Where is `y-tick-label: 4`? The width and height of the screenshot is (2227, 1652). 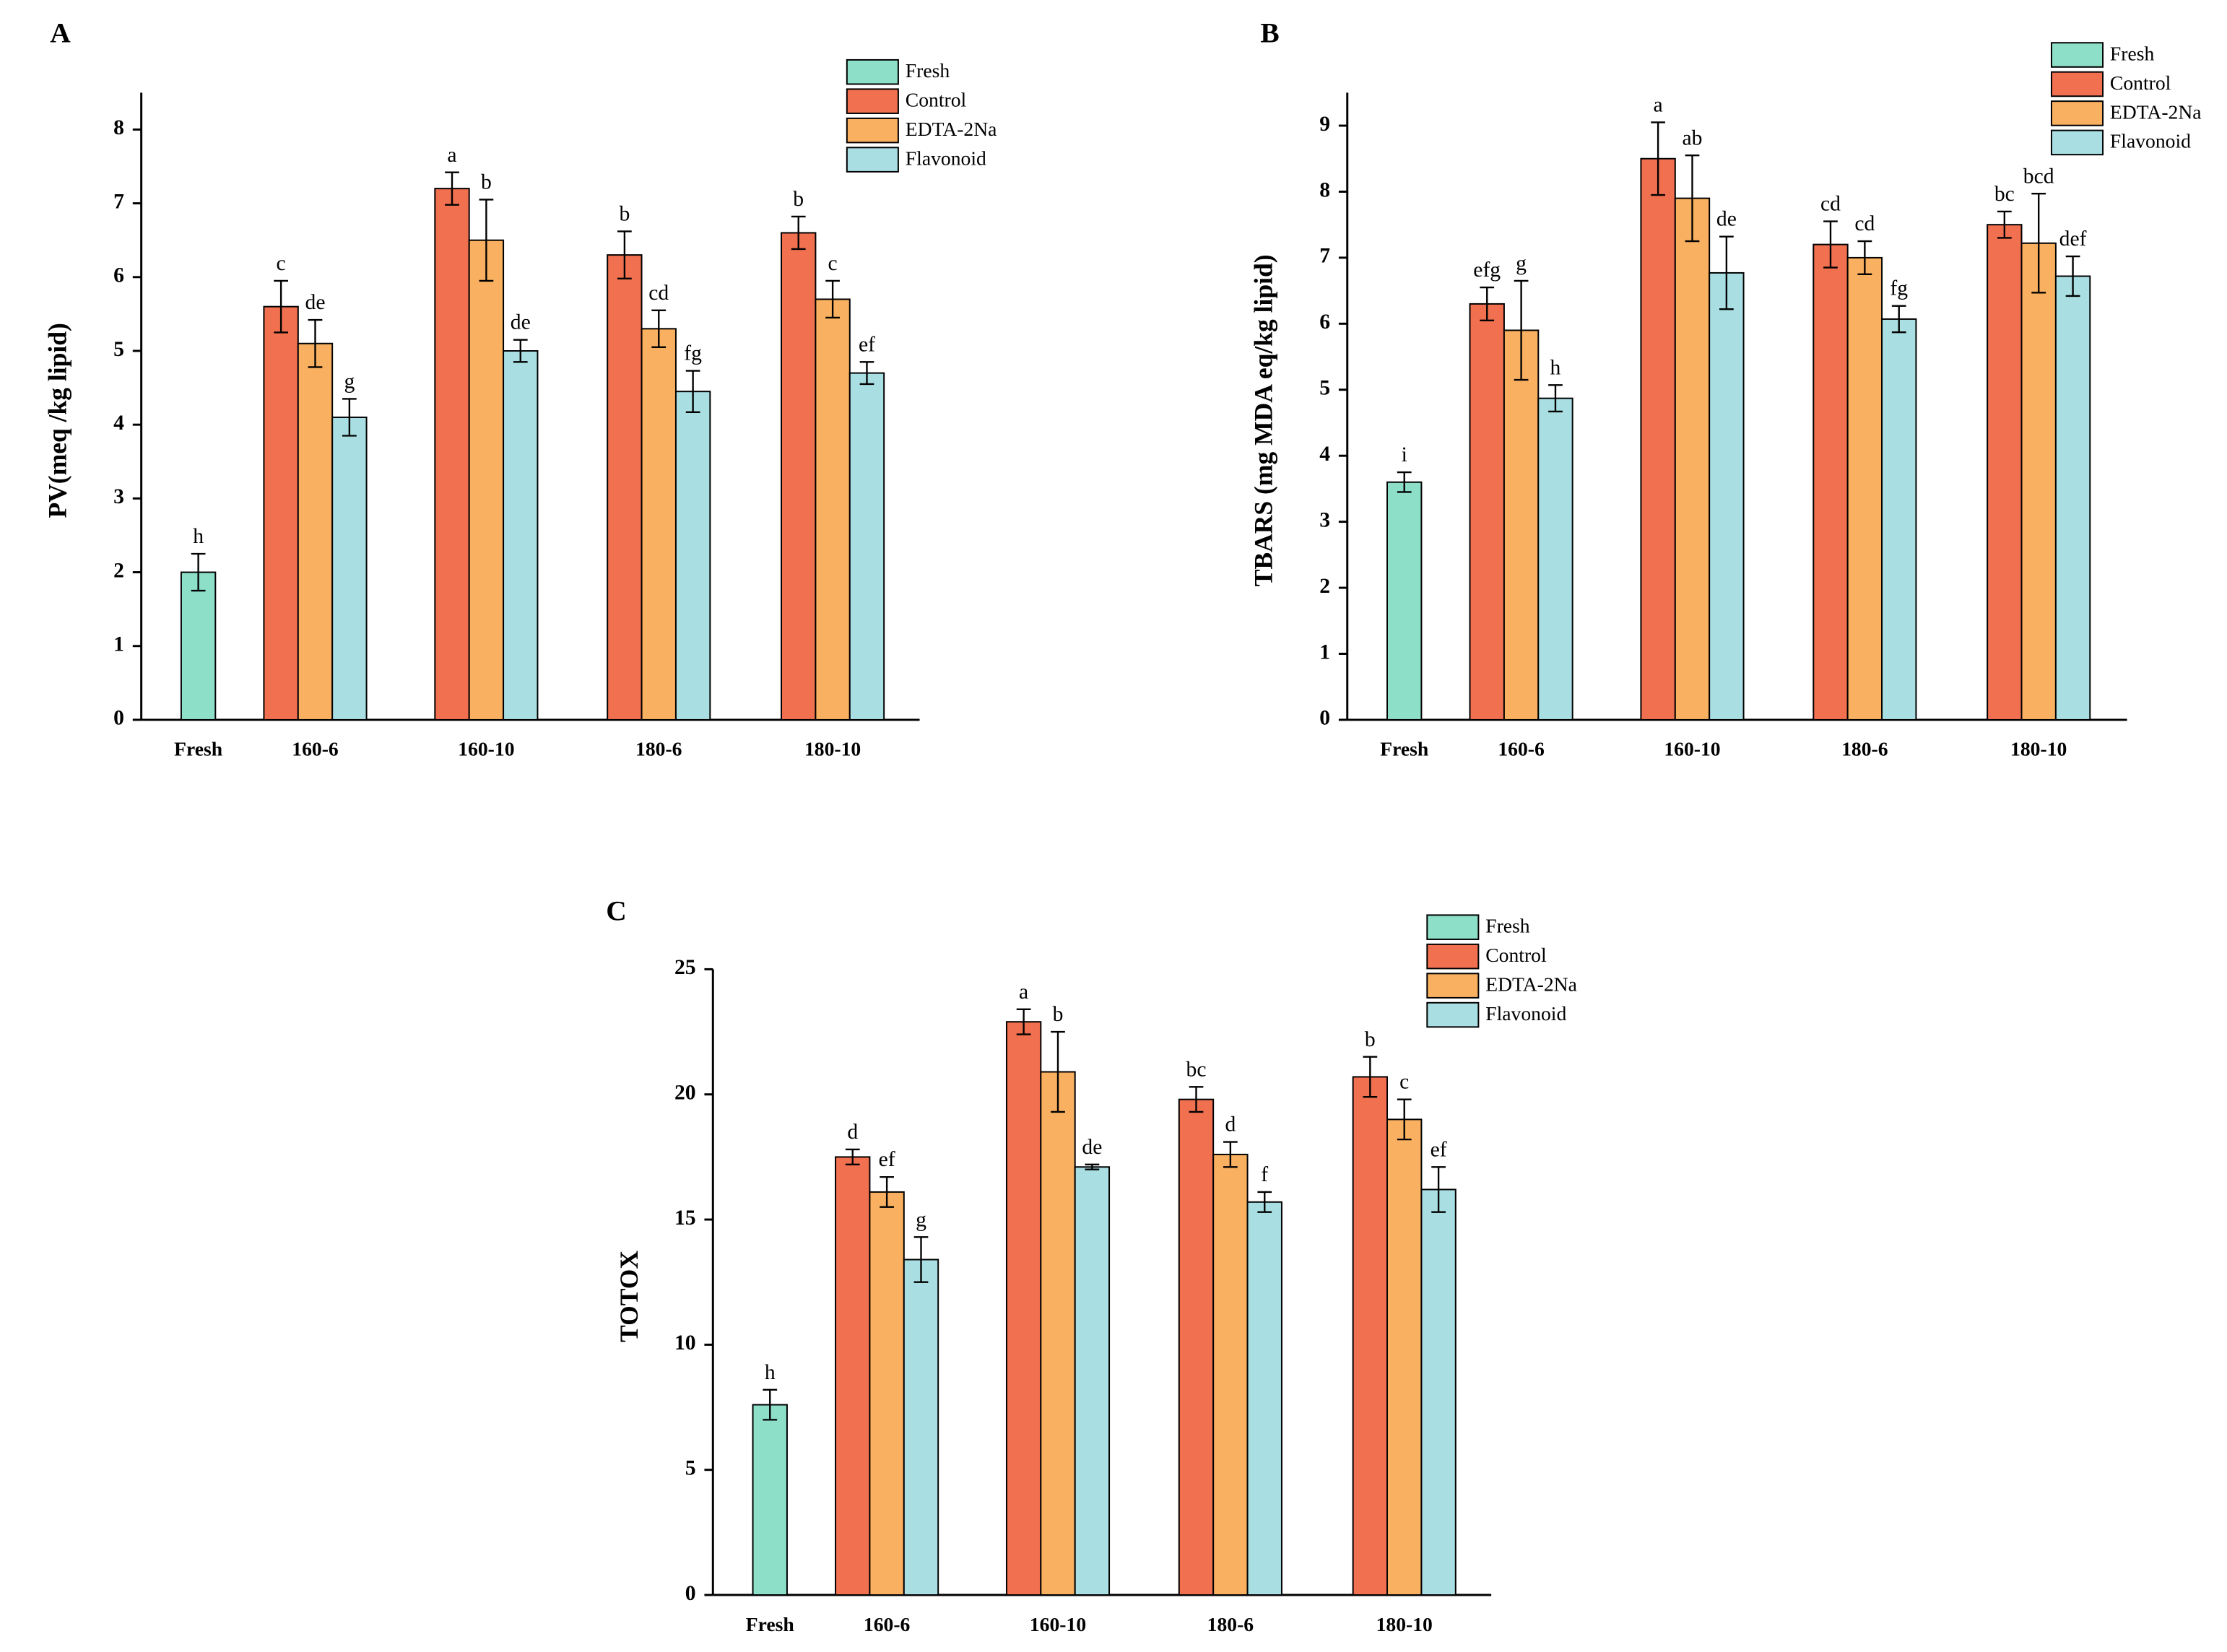
y-tick-label: 4 is located at coordinates (118, 423).